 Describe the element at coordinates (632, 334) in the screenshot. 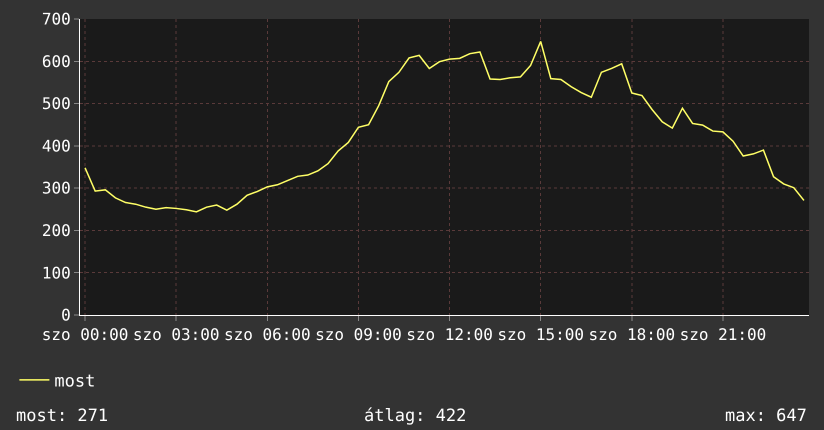

I see `x-tick-label: szo 18:00` at that location.